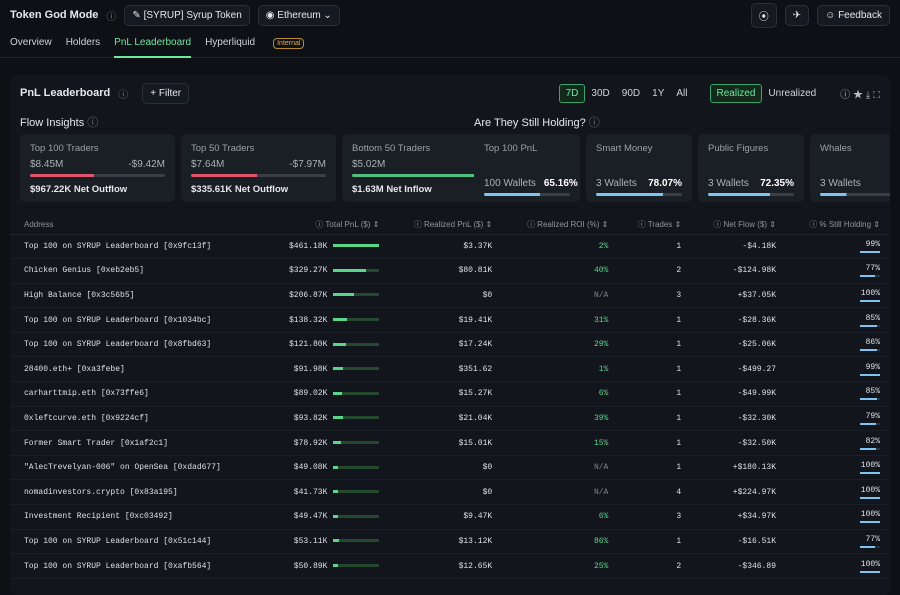  Describe the element at coordinates (560, 271) in the screenshot. I see `table-cell: 40%` at that location.